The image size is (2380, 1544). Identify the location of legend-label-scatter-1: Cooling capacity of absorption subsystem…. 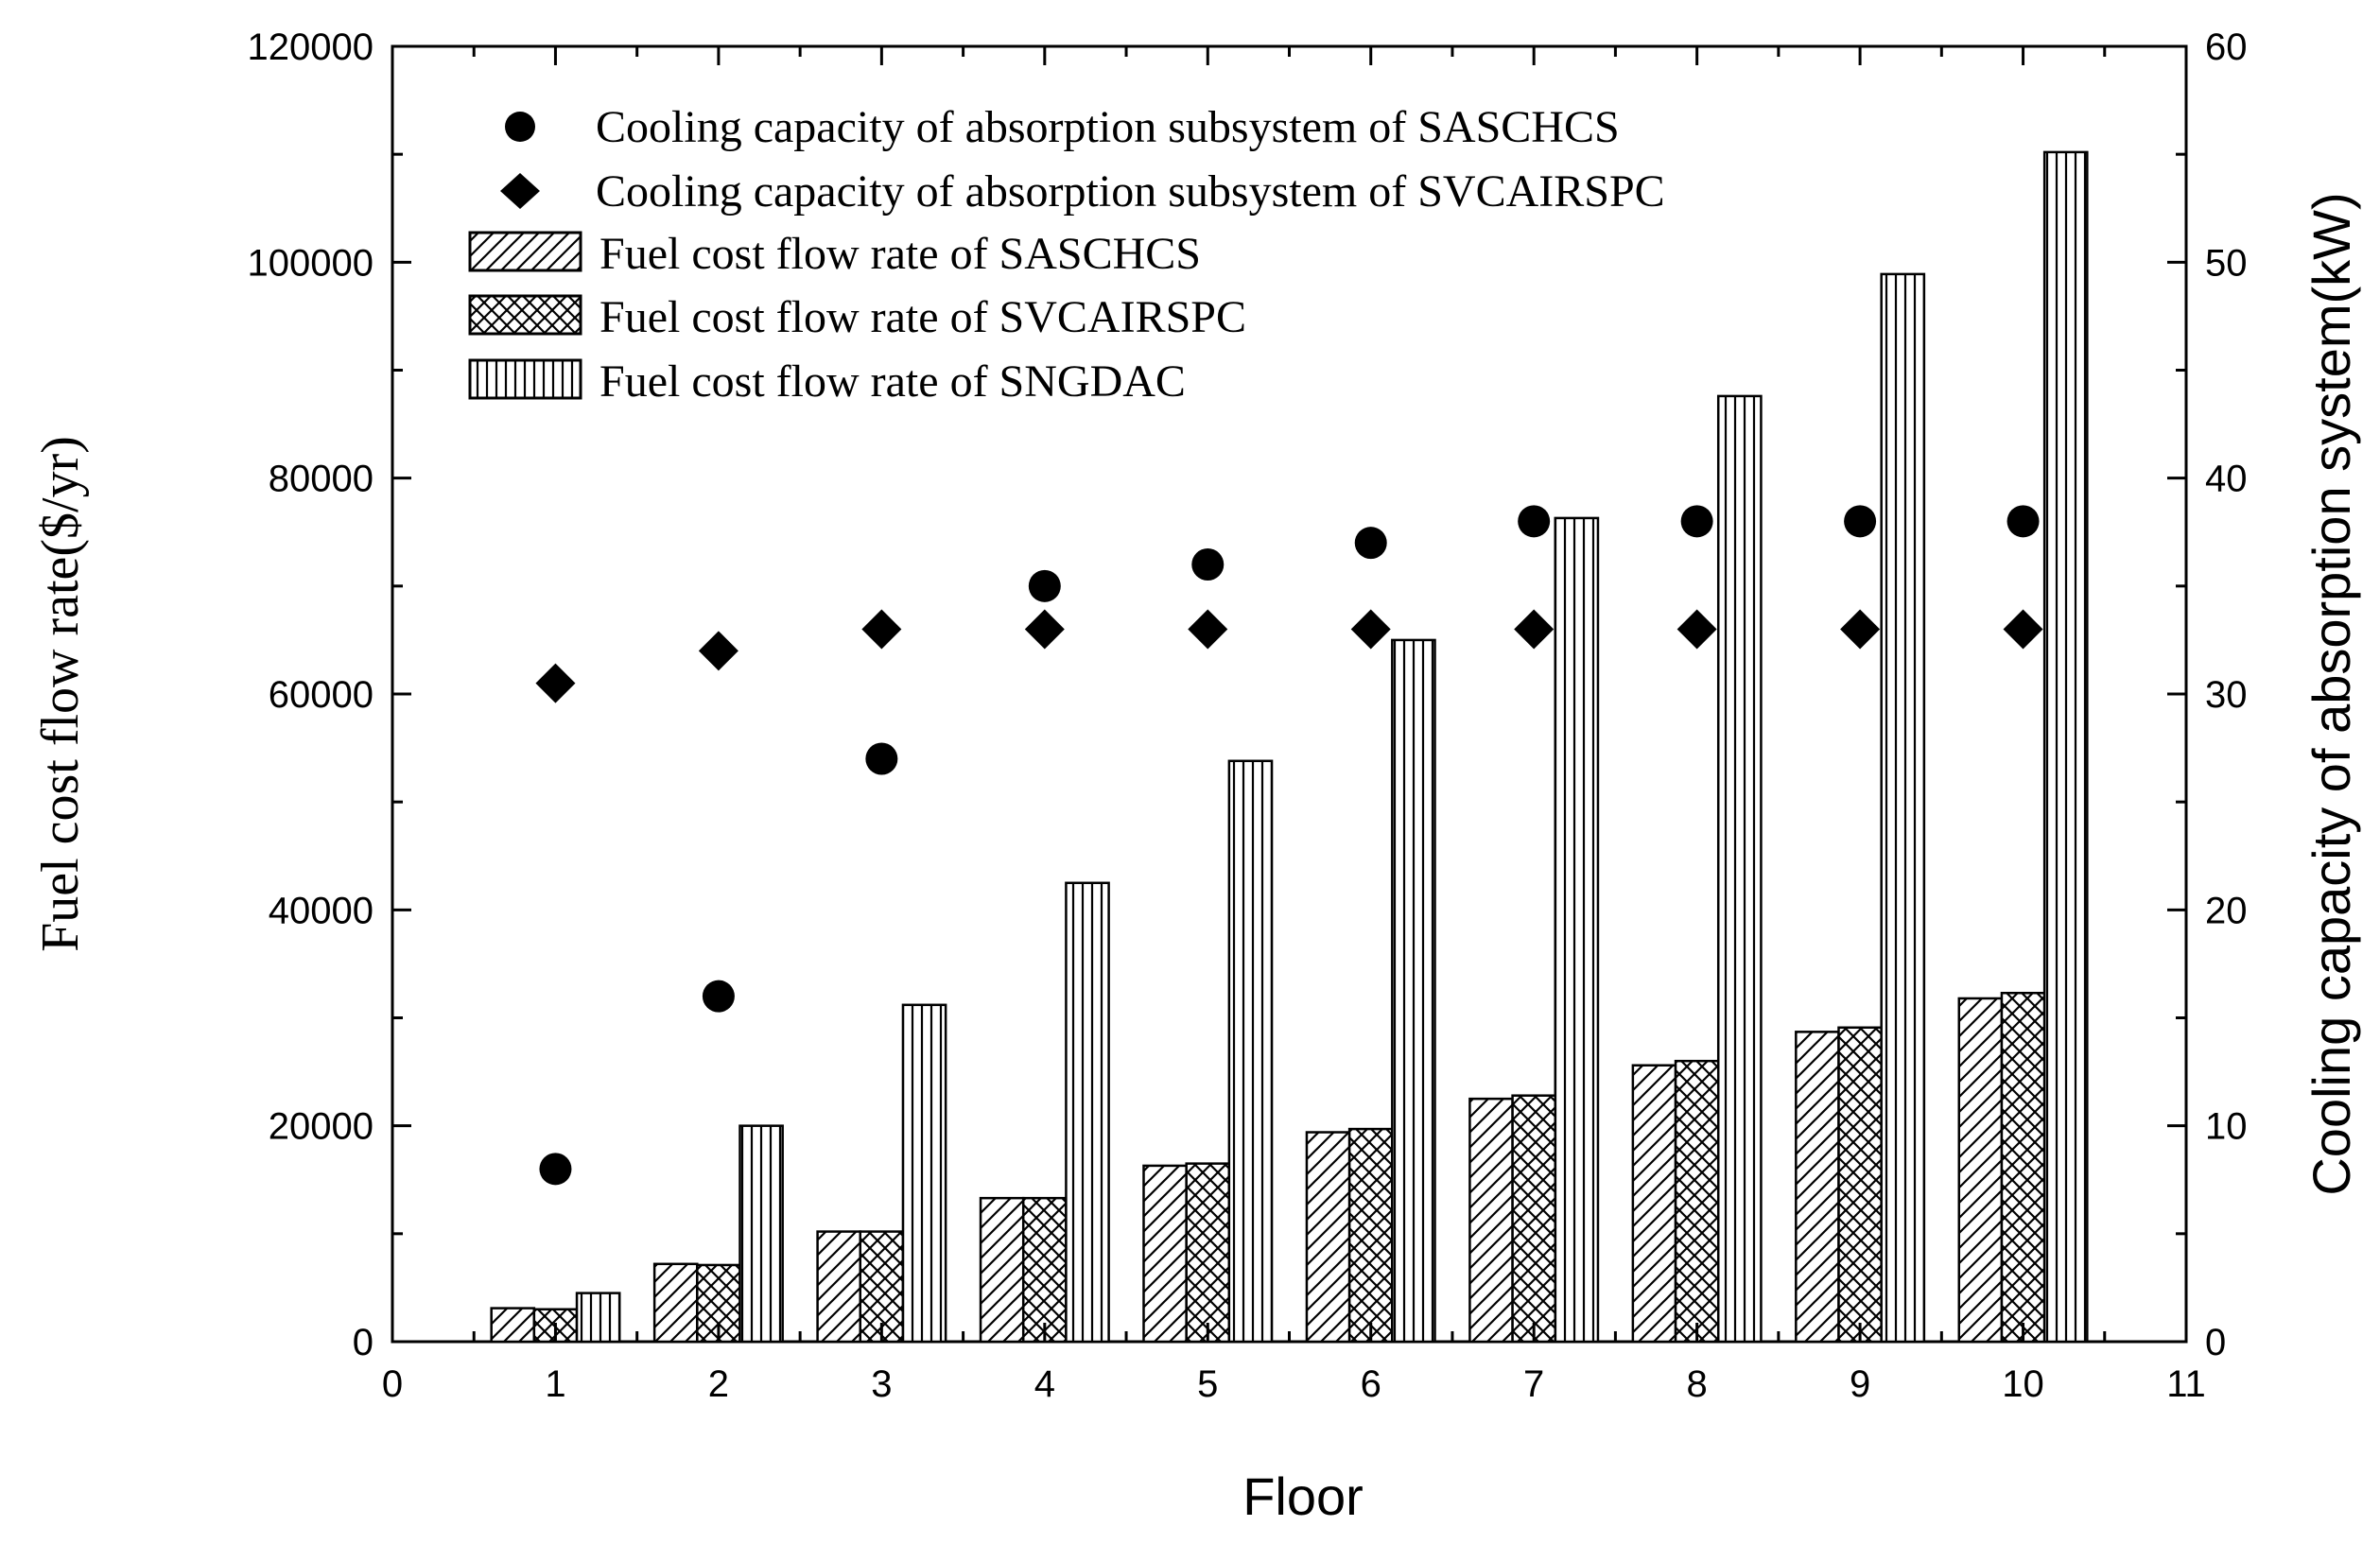
(1108, 127).